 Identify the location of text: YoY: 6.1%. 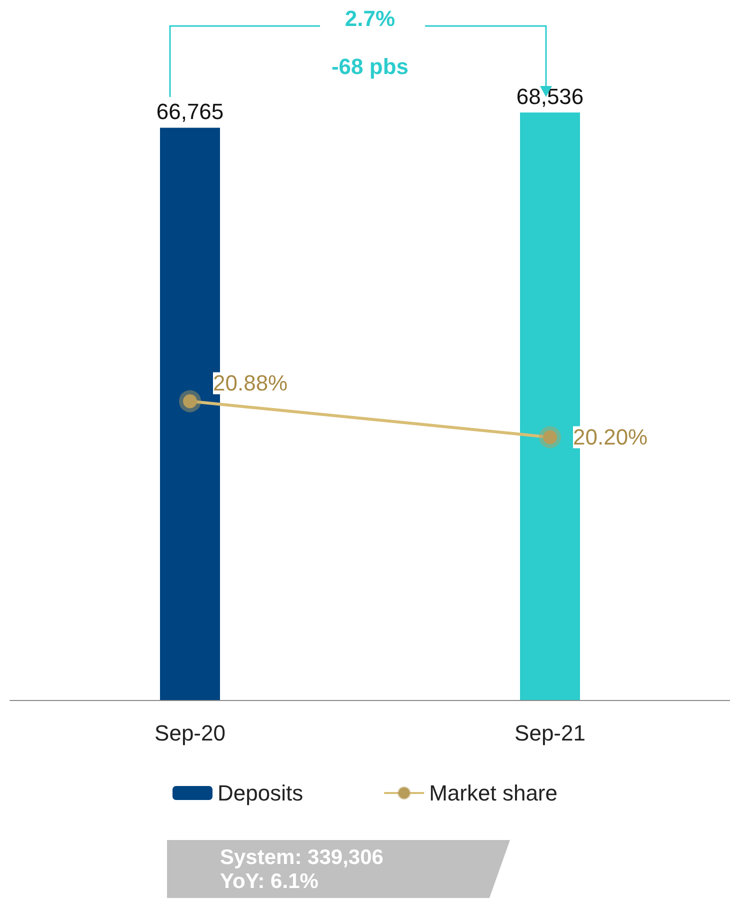
(270, 882).